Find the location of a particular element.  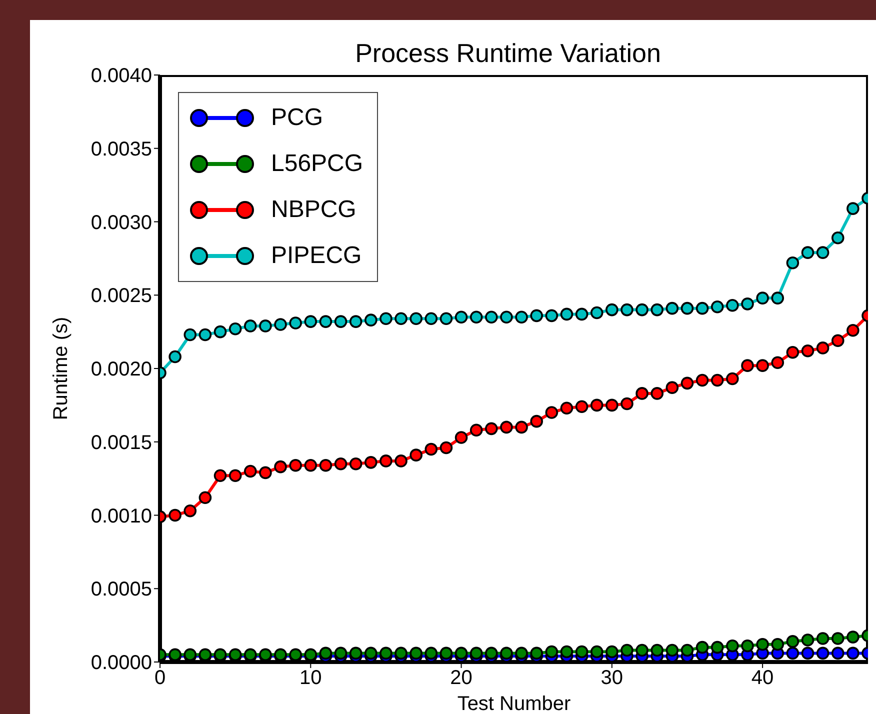

x-axis-title: Test Number is located at coordinates (514, 703).